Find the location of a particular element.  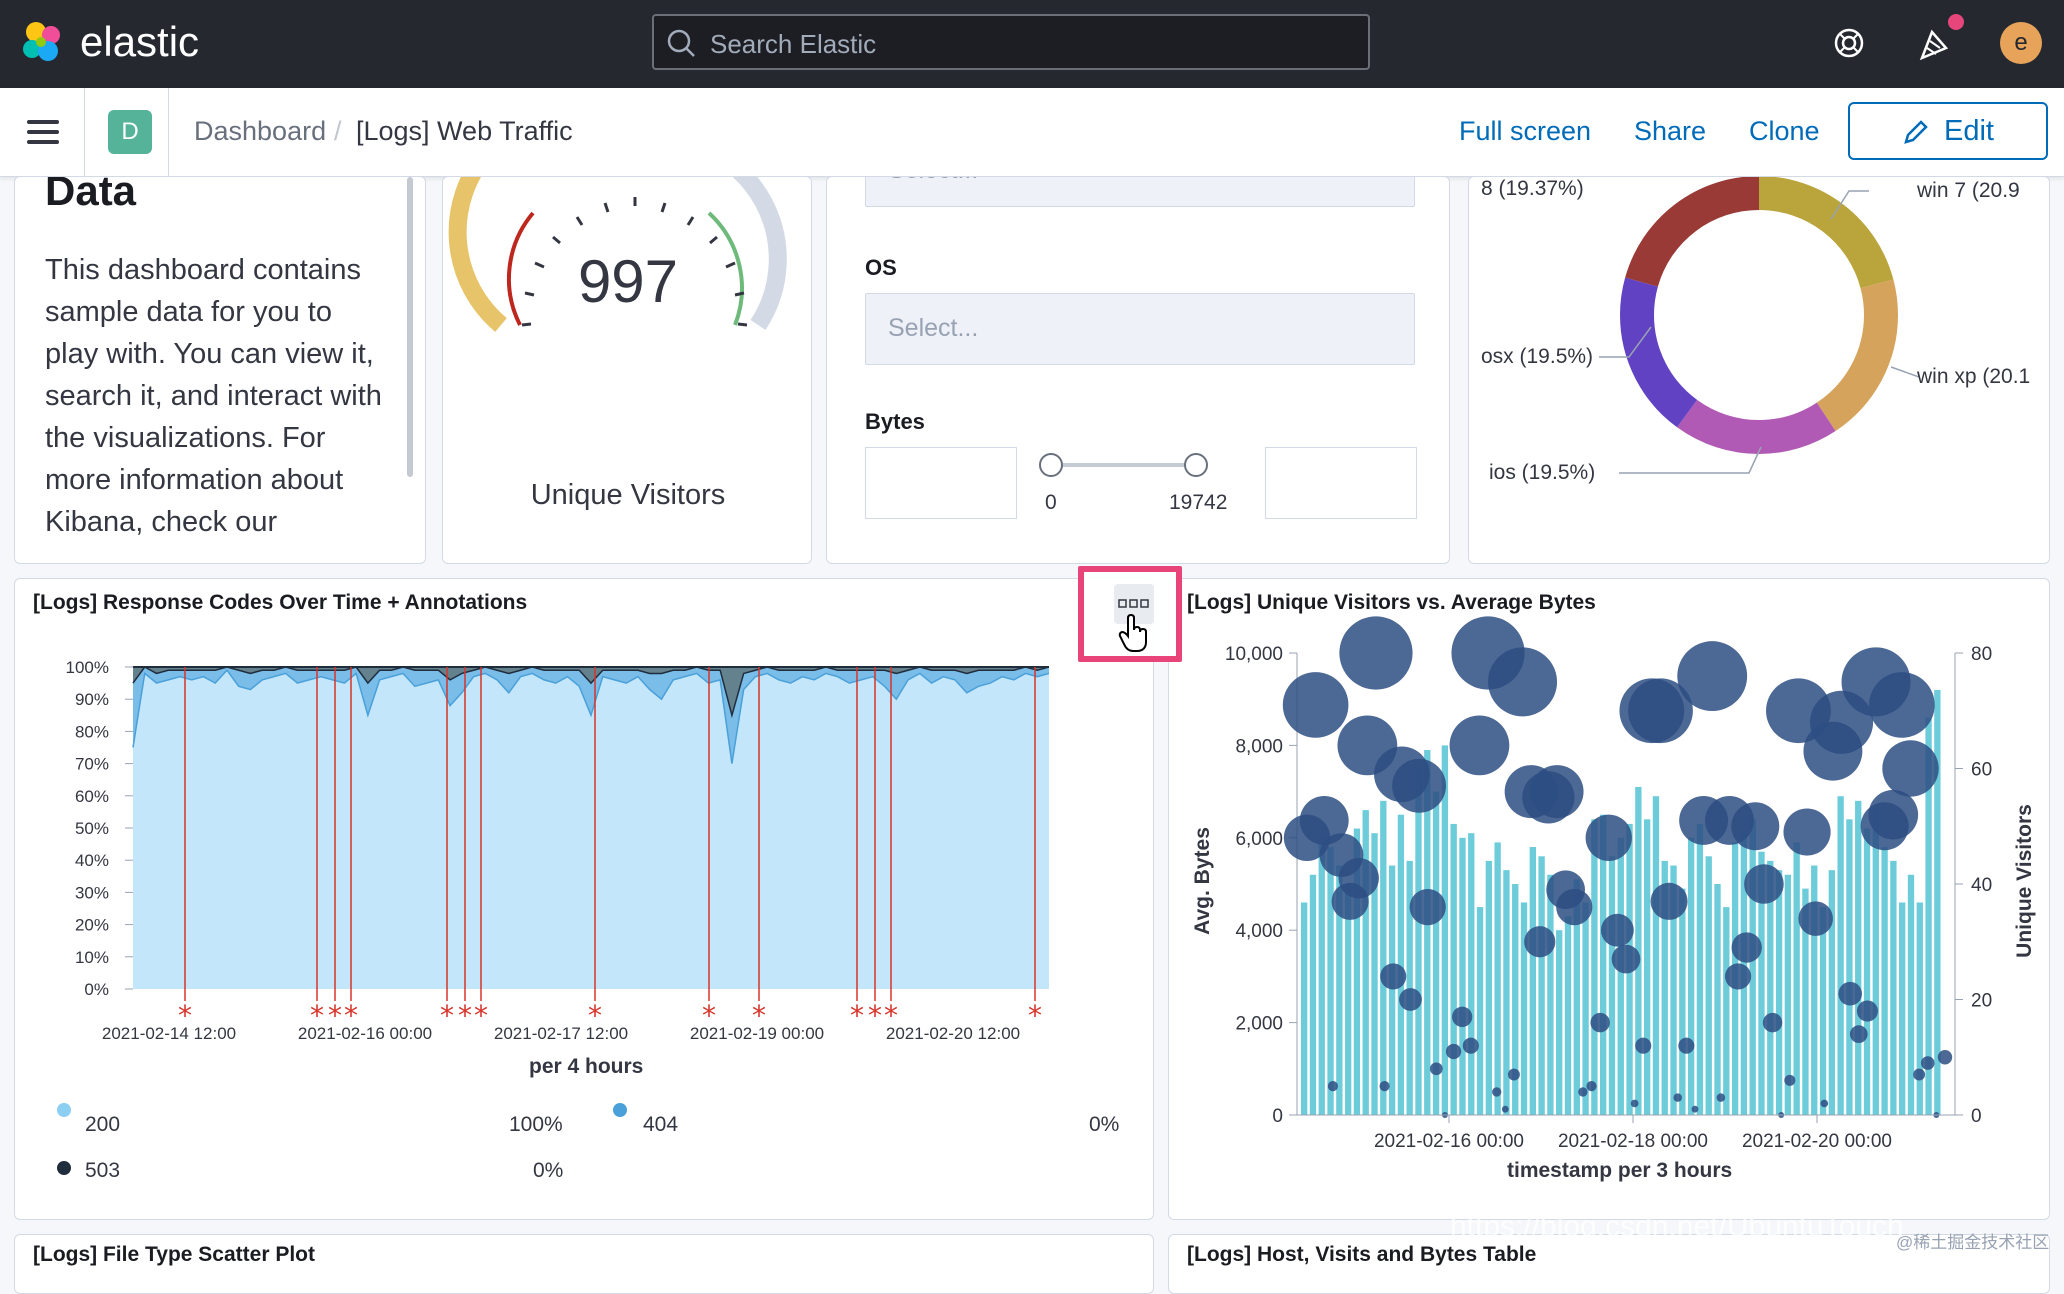

bytes-max-input is located at coordinates (1341, 483).